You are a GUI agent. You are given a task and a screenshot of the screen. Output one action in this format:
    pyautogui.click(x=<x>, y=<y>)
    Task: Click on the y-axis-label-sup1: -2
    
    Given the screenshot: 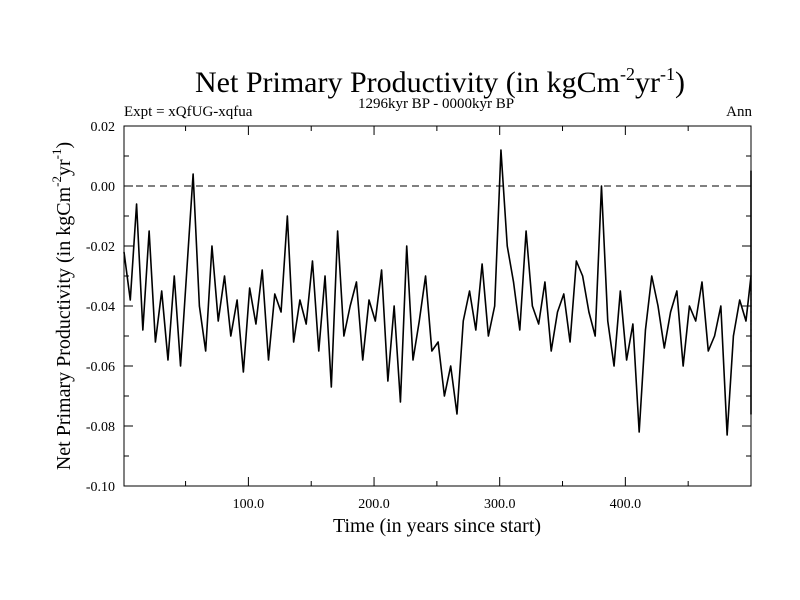 What is the action you would take?
    pyautogui.click(x=56, y=181)
    